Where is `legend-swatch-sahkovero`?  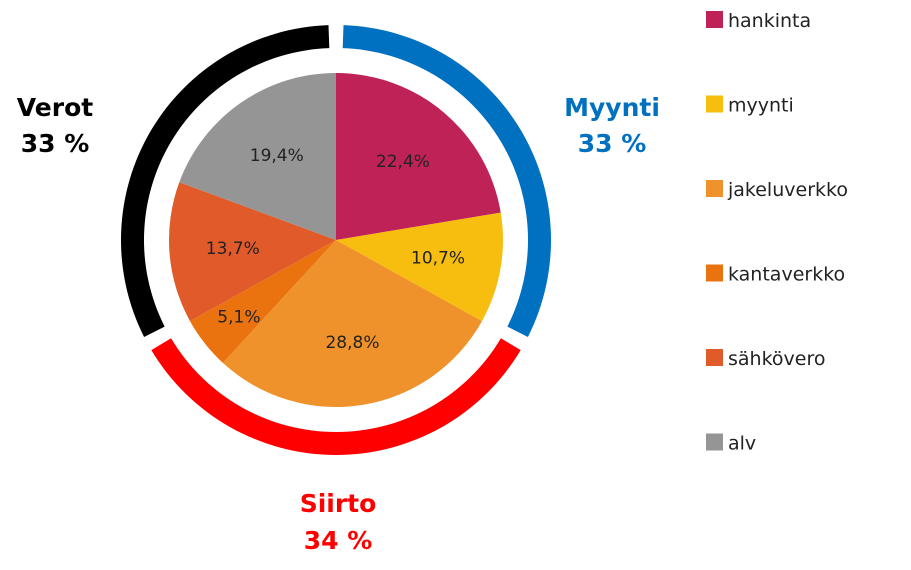 legend-swatch-sahkovero is located at coordinates (714, 357).